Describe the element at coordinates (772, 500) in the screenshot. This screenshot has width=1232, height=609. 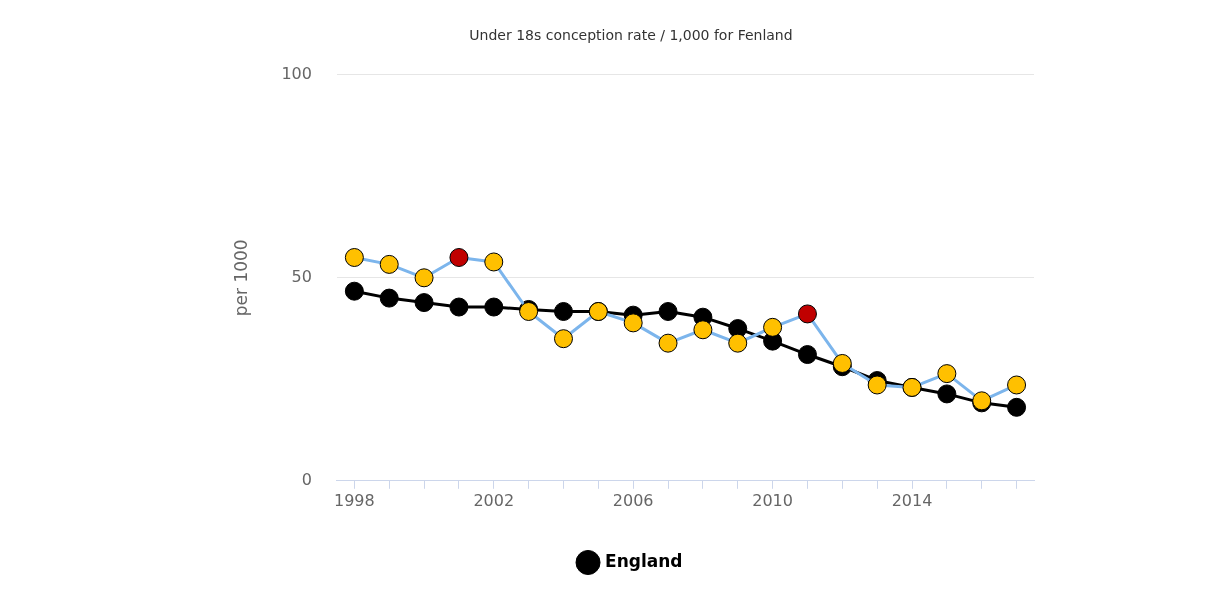
I see `x-tick-label: 2010` at that location.